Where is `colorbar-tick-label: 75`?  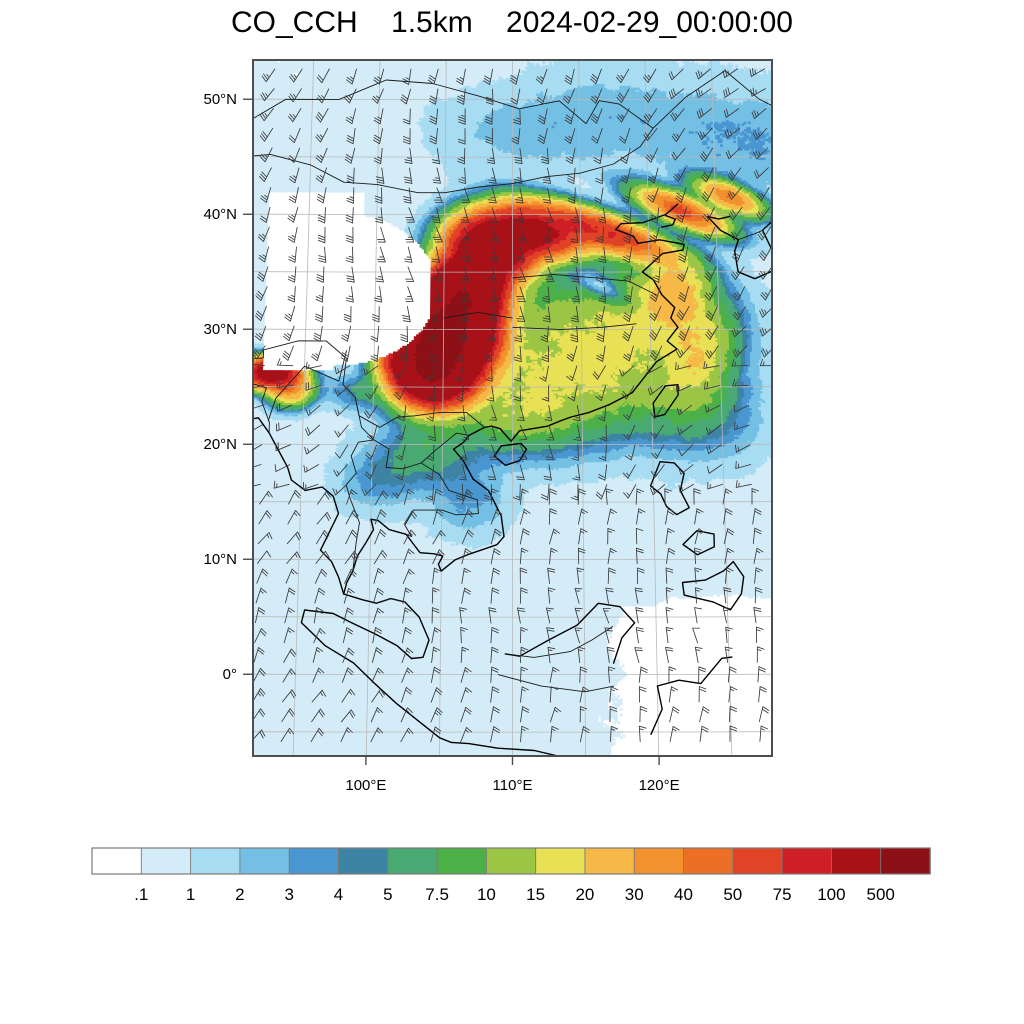
colorbar-tick-label: 75 is located at coordinates (782, 894).